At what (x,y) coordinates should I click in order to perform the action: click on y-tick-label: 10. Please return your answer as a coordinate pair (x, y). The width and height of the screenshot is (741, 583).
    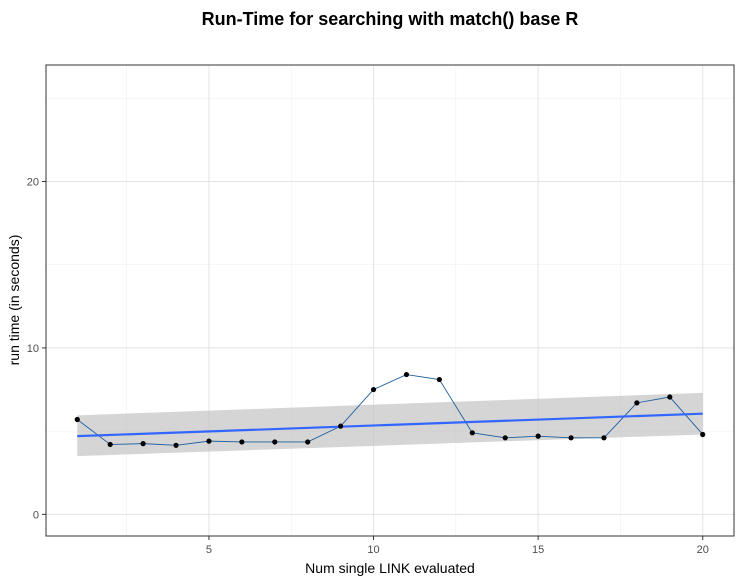
    Looking at the image, I should click on (33, 349).